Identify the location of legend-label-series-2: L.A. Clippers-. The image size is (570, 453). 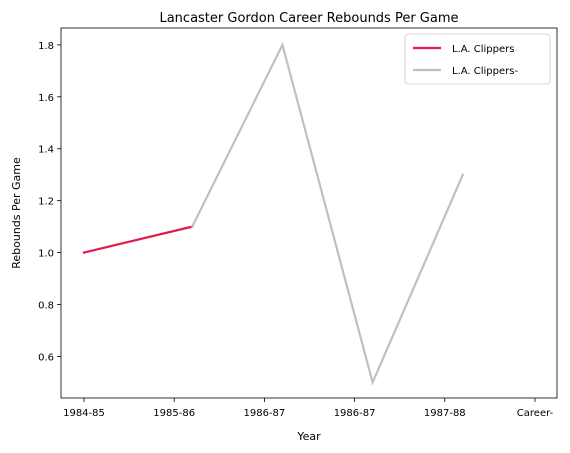
(485, 71).